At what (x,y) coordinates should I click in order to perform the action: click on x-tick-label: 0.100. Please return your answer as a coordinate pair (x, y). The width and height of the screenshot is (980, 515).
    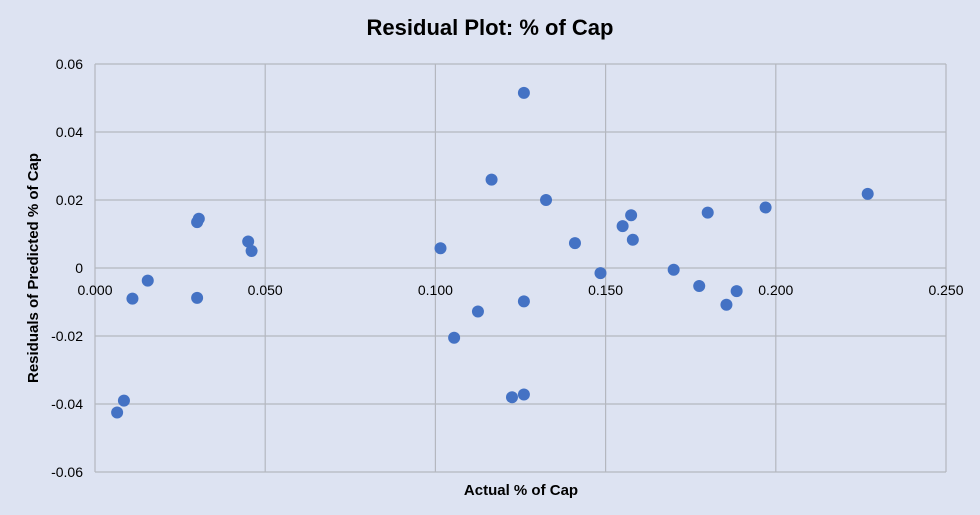
    Looking at the image, I should click on (435, 290).